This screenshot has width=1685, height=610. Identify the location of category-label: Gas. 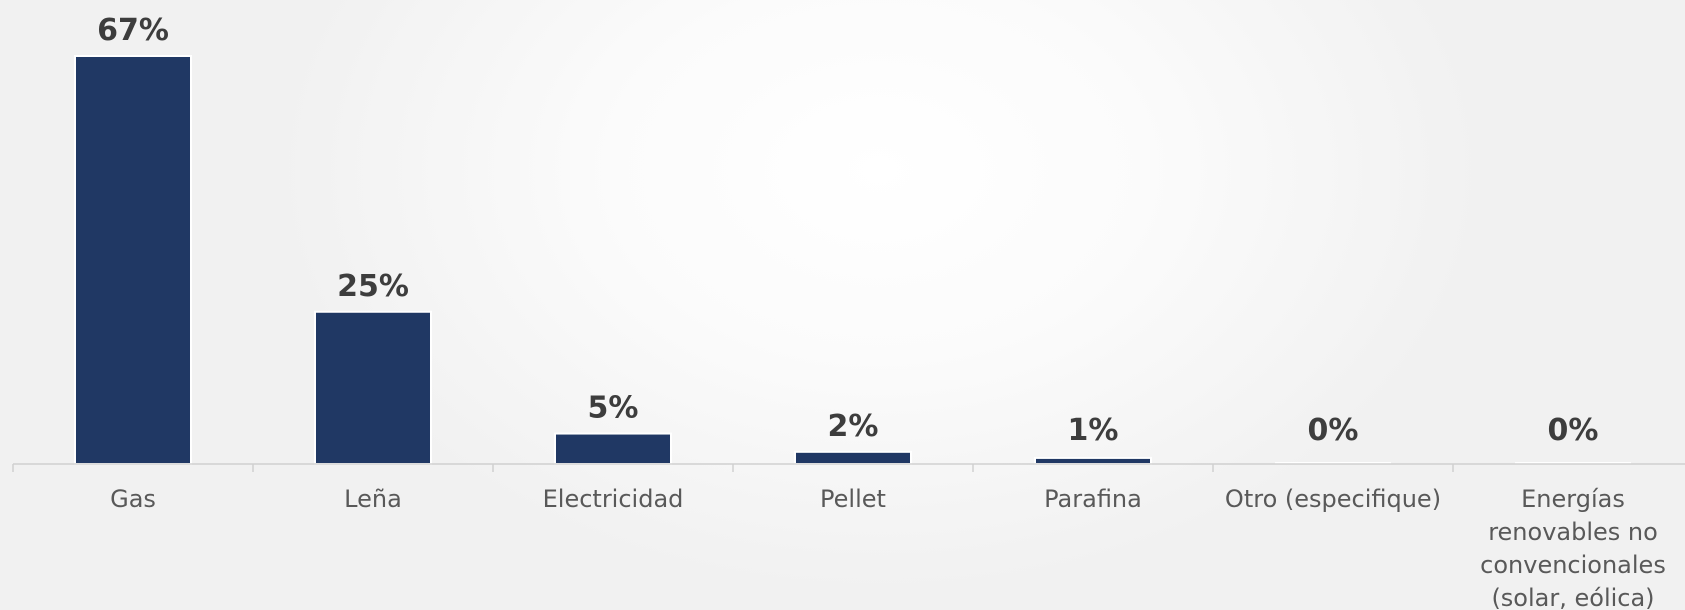
(133, 499).